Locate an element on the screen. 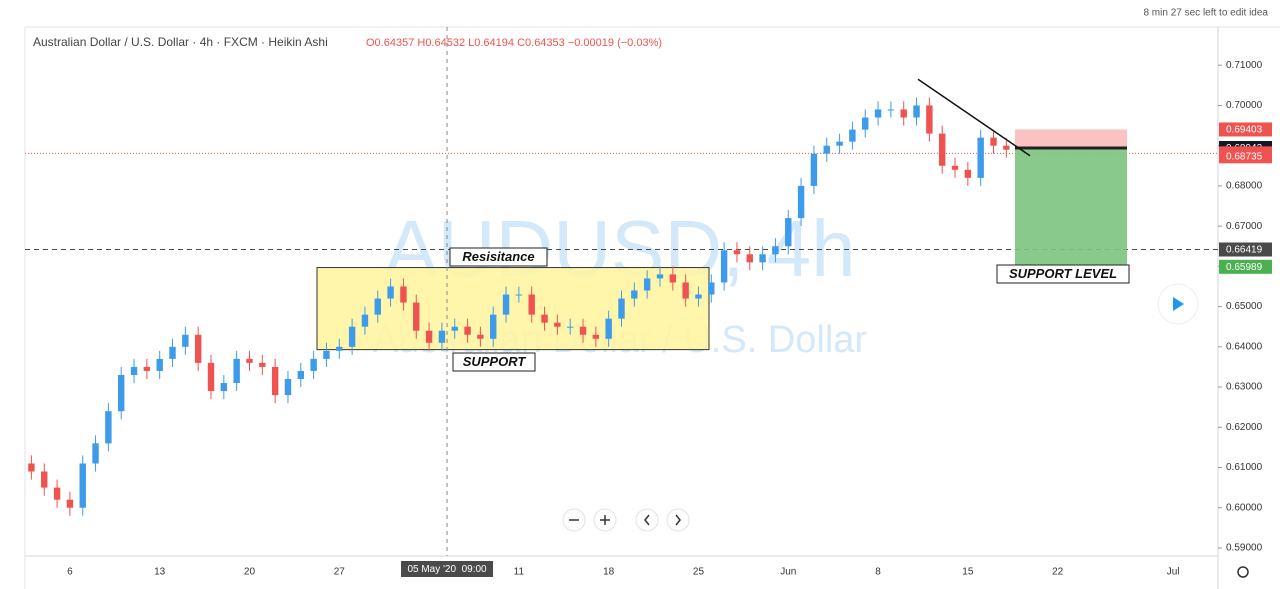  annotation-box is located at coordinates (1063, 274).